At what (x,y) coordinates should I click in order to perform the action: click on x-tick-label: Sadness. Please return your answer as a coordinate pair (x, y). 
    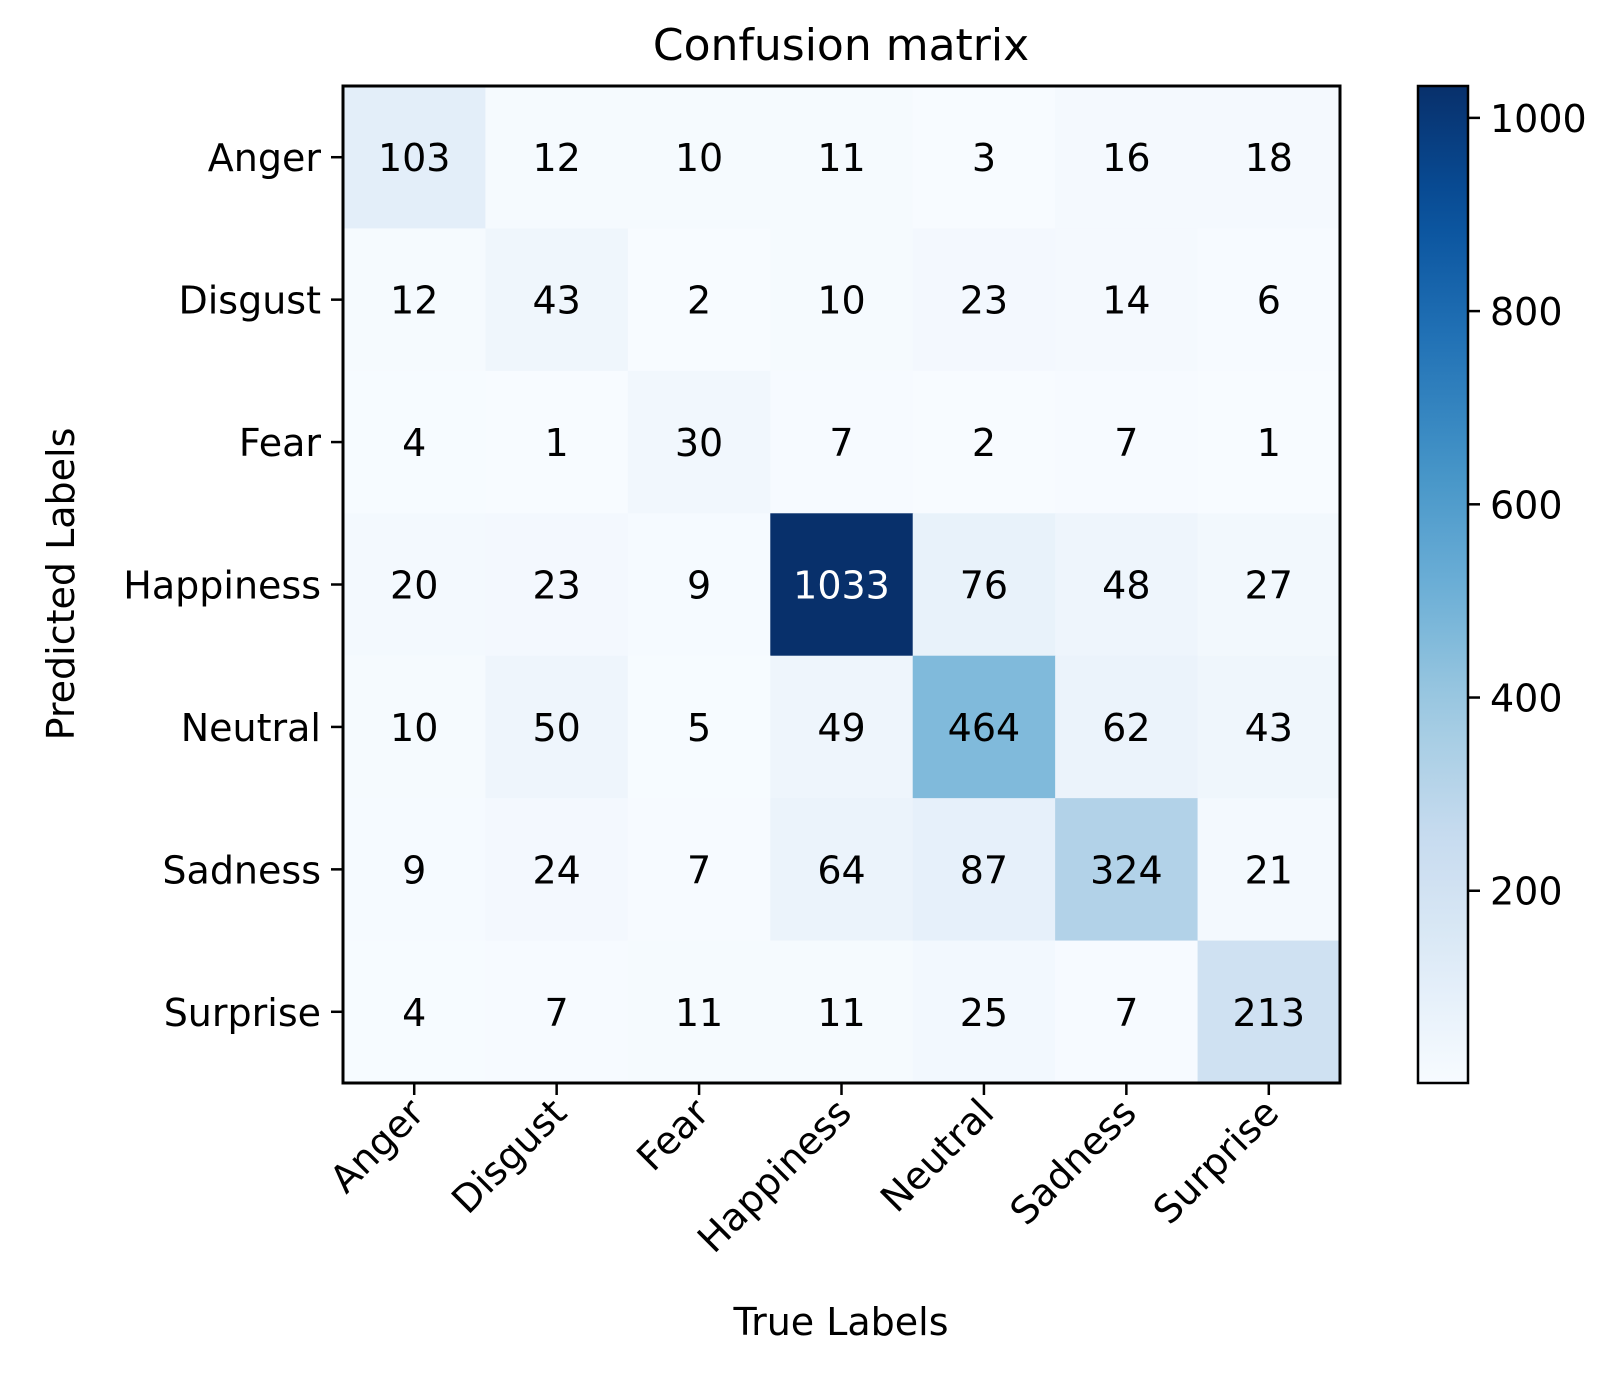
    Looking at the image, I should click on (1072, 1161).